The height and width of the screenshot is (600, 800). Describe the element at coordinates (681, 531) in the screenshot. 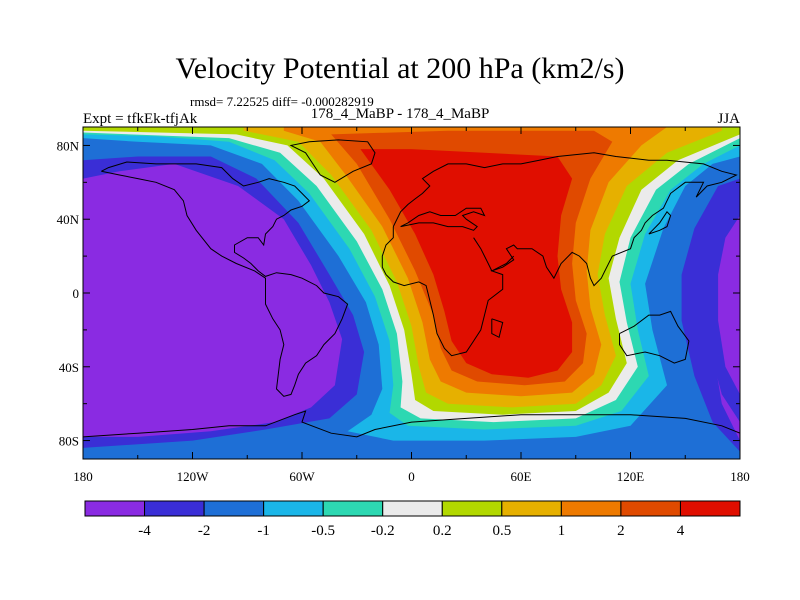

I see `colorbar-label: 4` at that location.